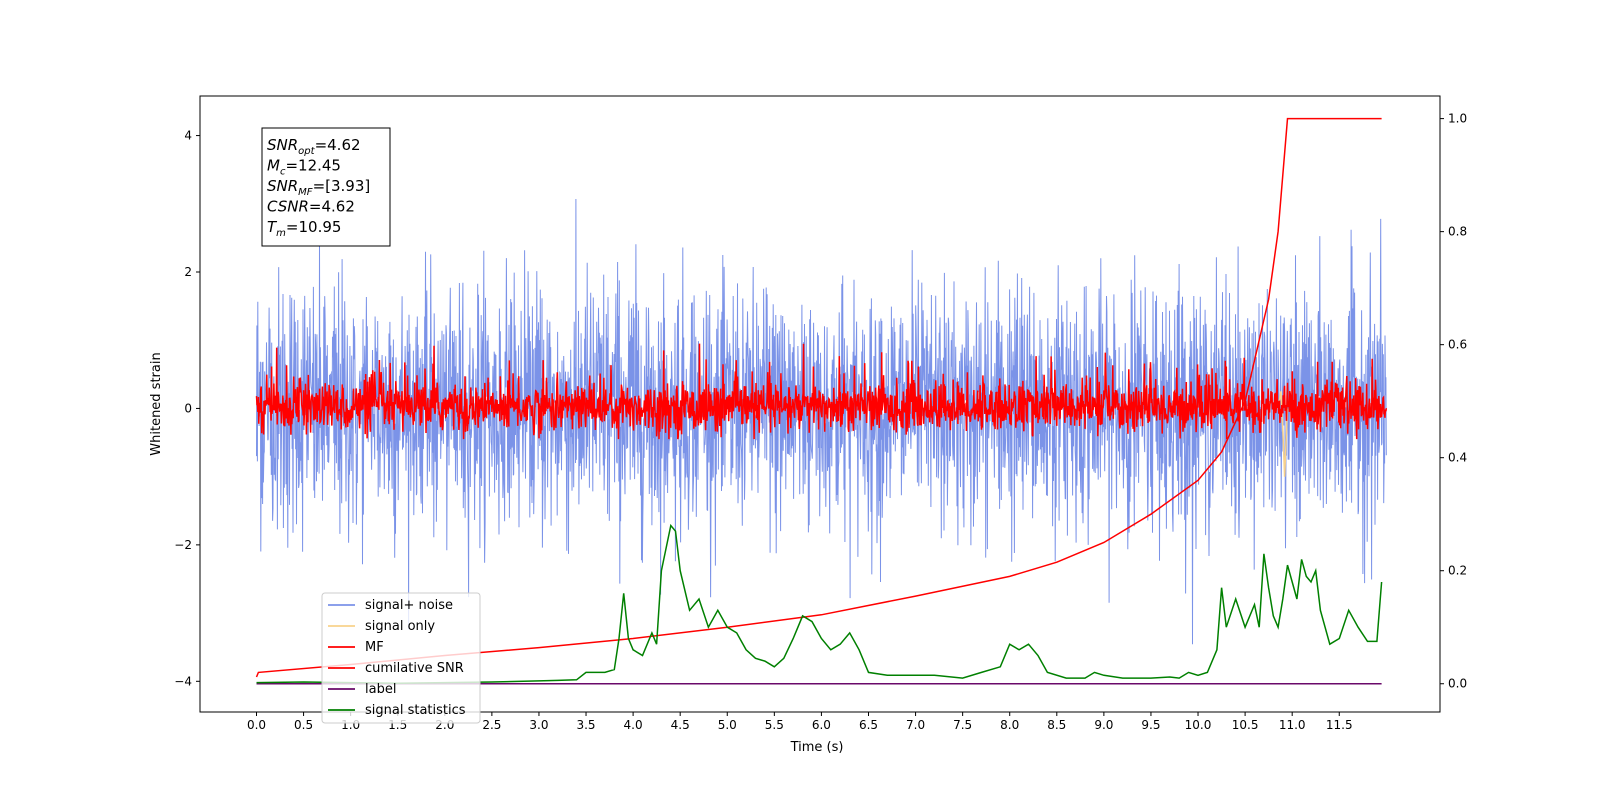 This screenshot has width=1600, height=800. I want to click on x-tick-label: 11.0, so click(1292, 725).